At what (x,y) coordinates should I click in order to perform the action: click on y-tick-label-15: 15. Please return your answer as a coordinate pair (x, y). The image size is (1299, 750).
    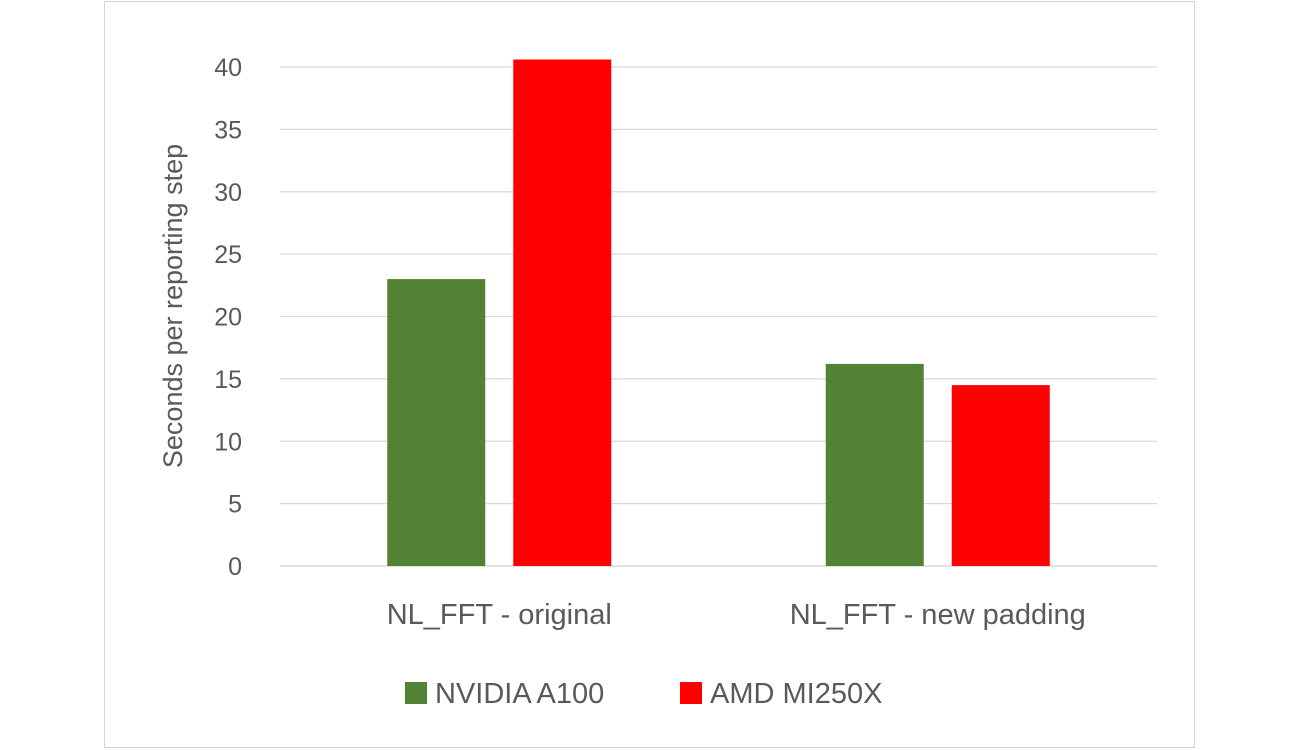
    Looking at the image, I should click on (228, 380).